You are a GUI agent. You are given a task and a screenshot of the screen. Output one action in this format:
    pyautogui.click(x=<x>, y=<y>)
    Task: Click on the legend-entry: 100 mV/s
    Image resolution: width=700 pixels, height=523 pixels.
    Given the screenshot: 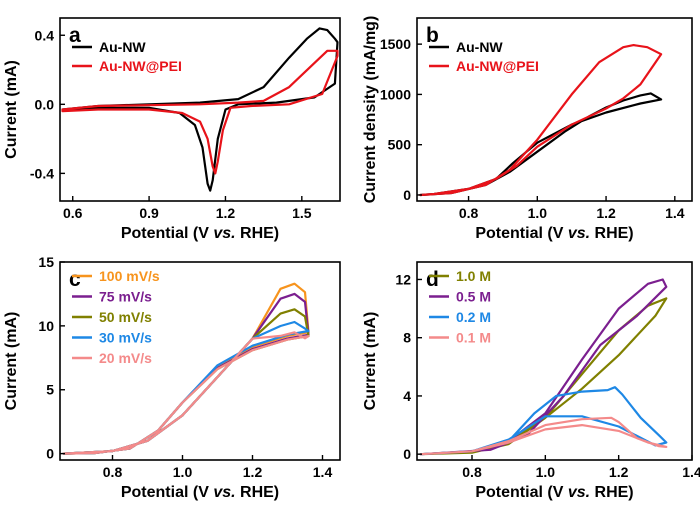 What is the action you would take?
    pyautogui.click(x=129, y=276)
    